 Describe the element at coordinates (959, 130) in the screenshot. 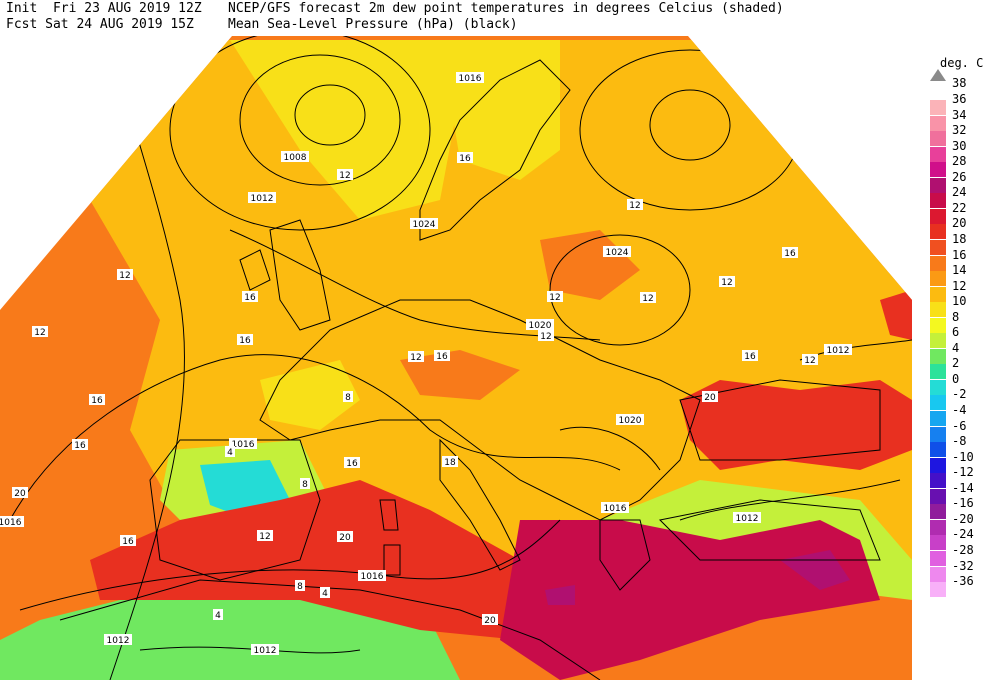

I see `legend-value: 32` at that location.